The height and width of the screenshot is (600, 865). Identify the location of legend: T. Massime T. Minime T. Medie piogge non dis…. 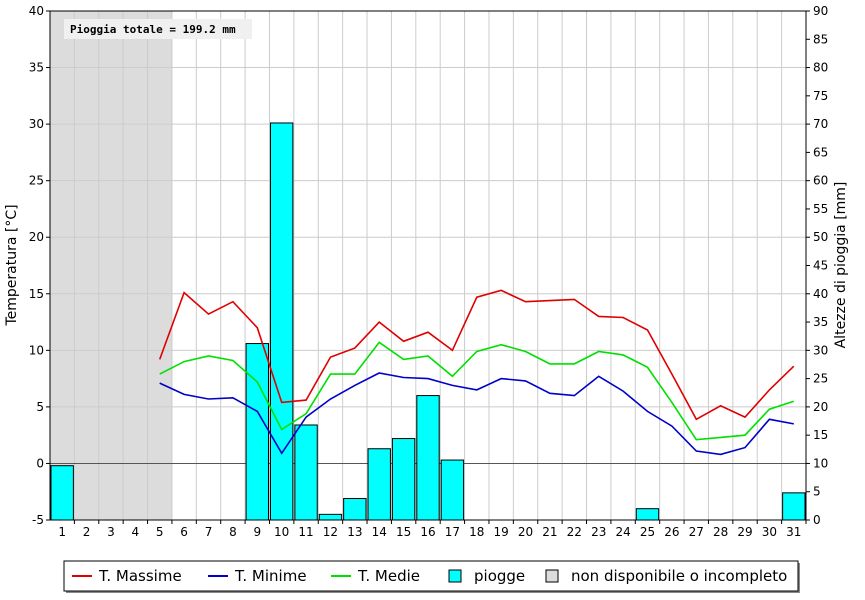
(431, 576).